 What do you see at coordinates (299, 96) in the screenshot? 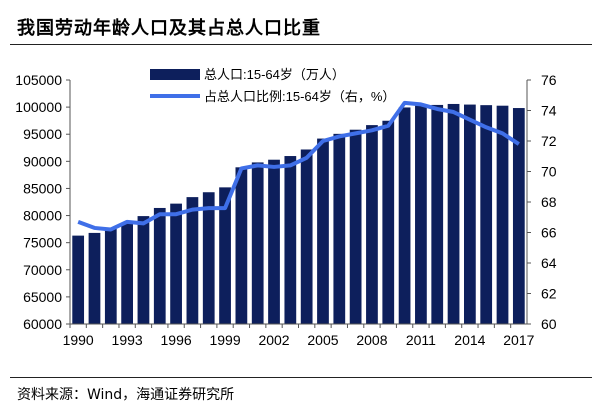
I see `legend-line-label: 占总人口比例:15-64岁（右，%）` at bounding box center [299, 96].